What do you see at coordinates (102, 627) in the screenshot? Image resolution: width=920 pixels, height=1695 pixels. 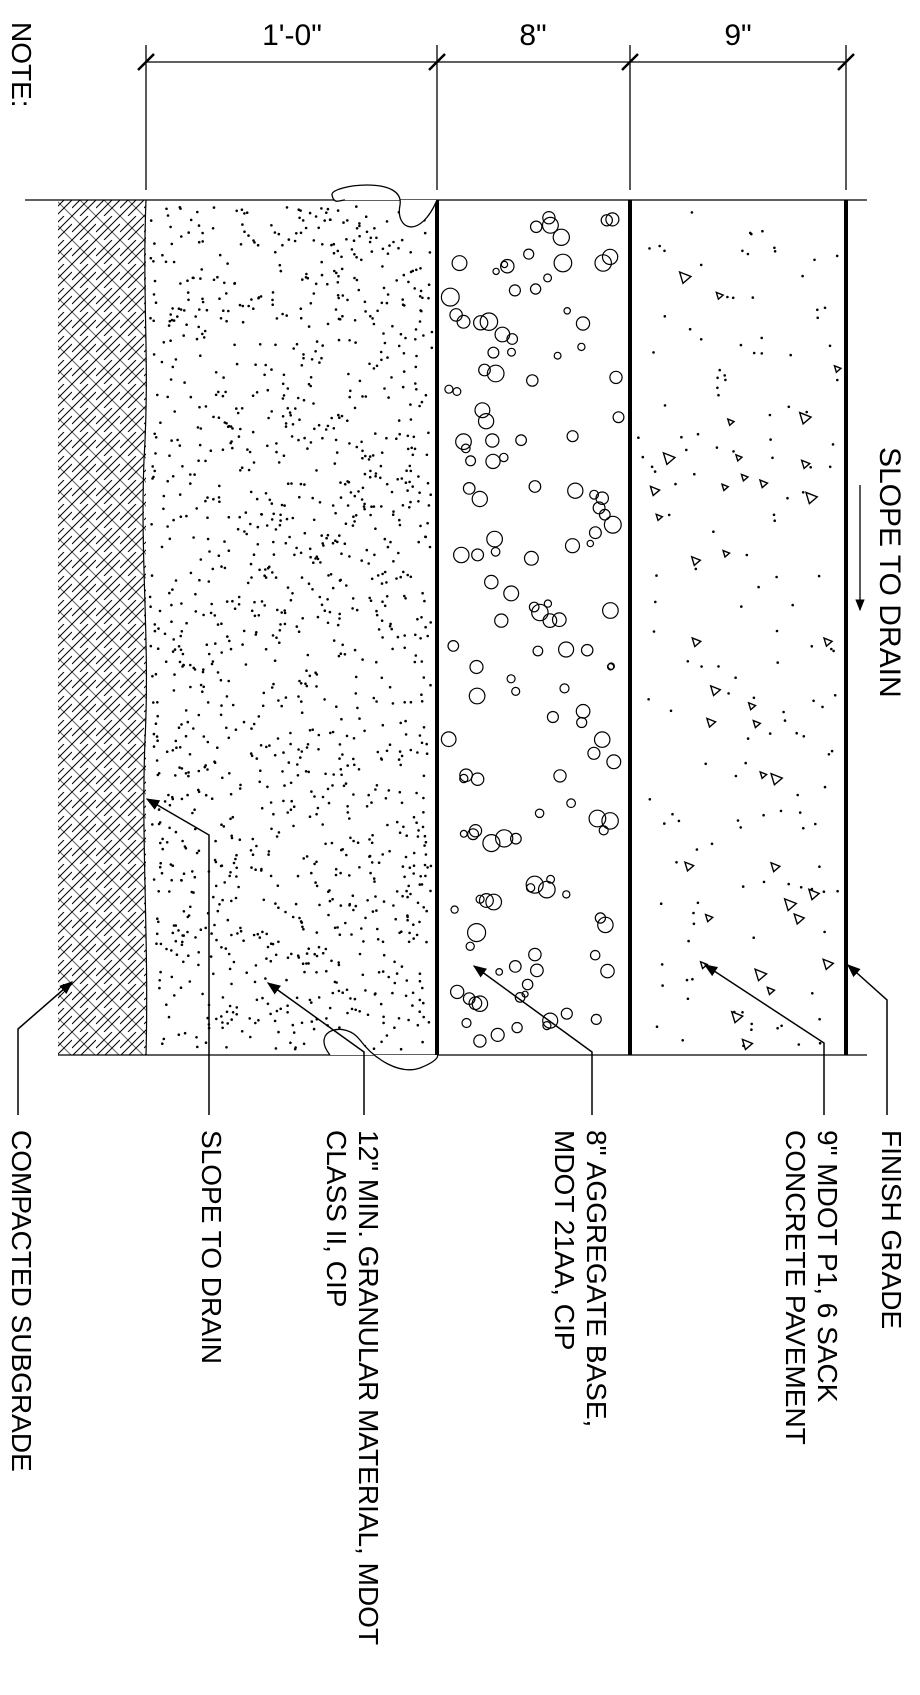 I see `compacted-subgrade-layer` at bounding box center [102, 627].